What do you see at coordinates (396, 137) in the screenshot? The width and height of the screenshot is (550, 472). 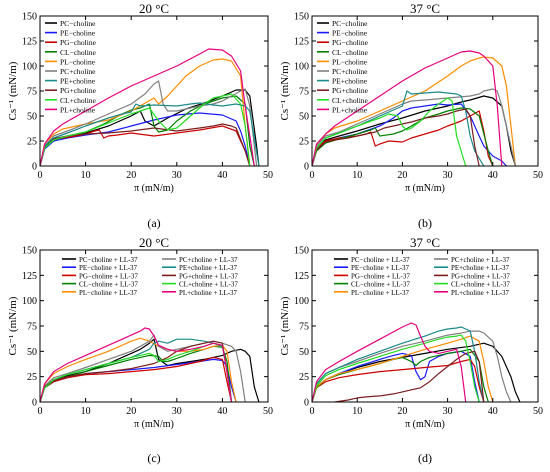 I see `series-line-pg-plus` at bounding box center [396, 137].